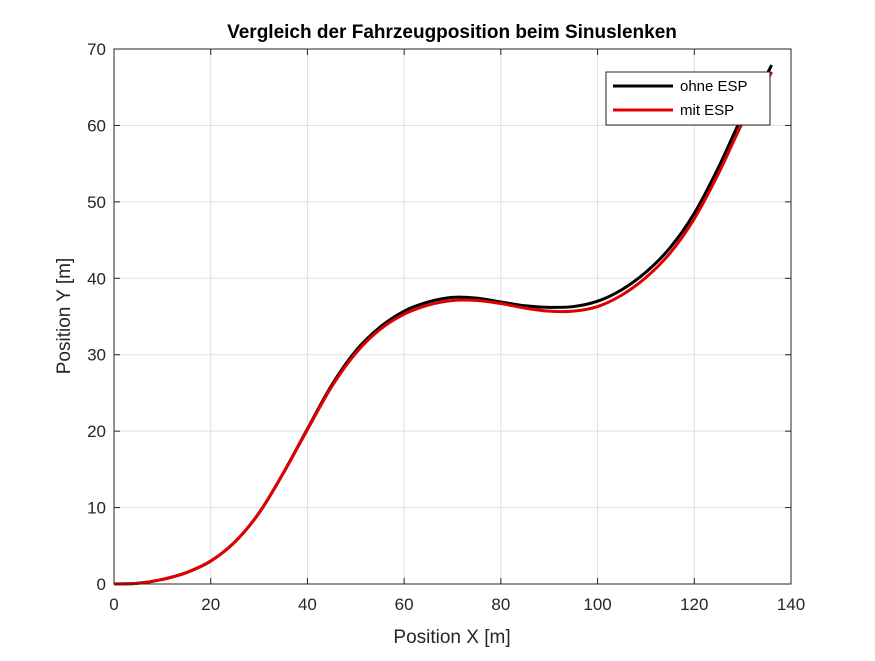 This screenshot has width=875, height=661. Describe the element at coordinates (101, 584) in the screenshot. I see `y-tick-label: 0` at that location.